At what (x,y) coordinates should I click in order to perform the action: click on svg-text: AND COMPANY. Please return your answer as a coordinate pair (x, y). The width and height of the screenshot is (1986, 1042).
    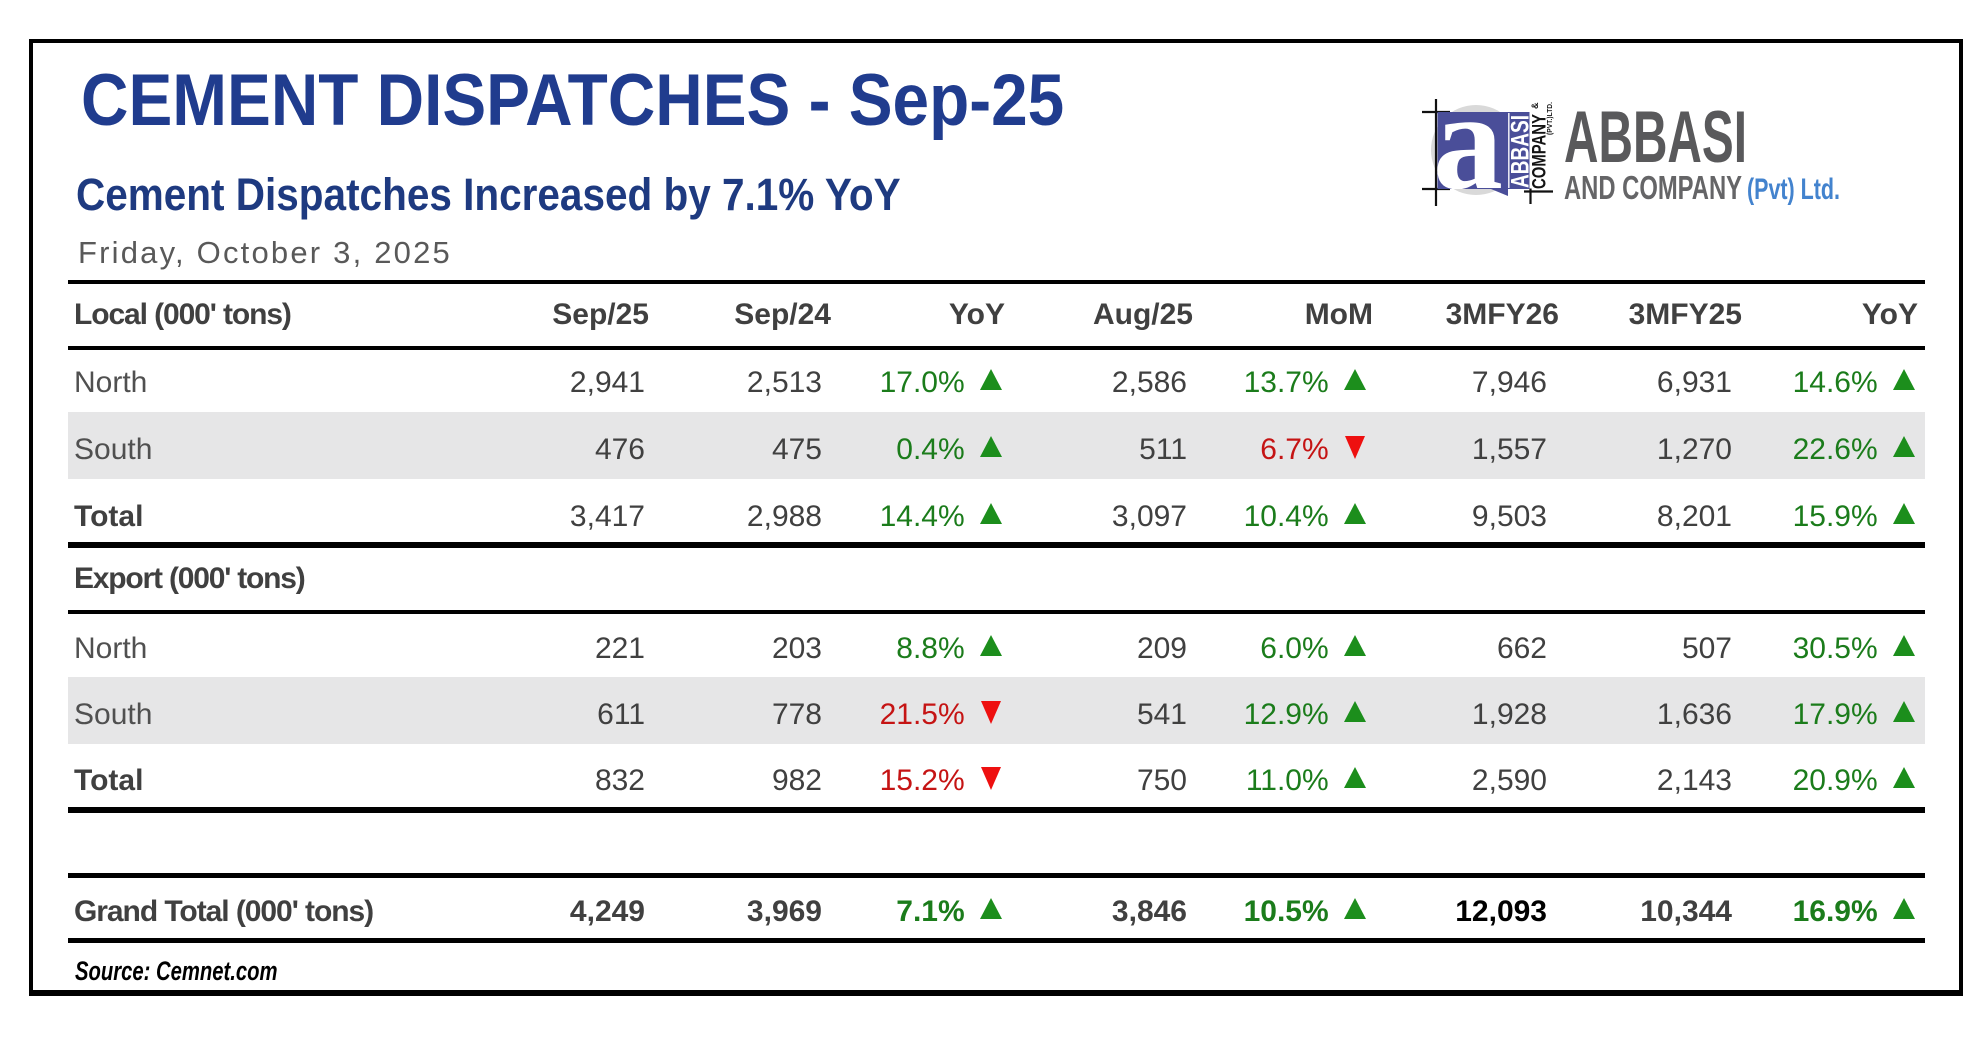
    Looking at the image, I should click on (1653, 187).